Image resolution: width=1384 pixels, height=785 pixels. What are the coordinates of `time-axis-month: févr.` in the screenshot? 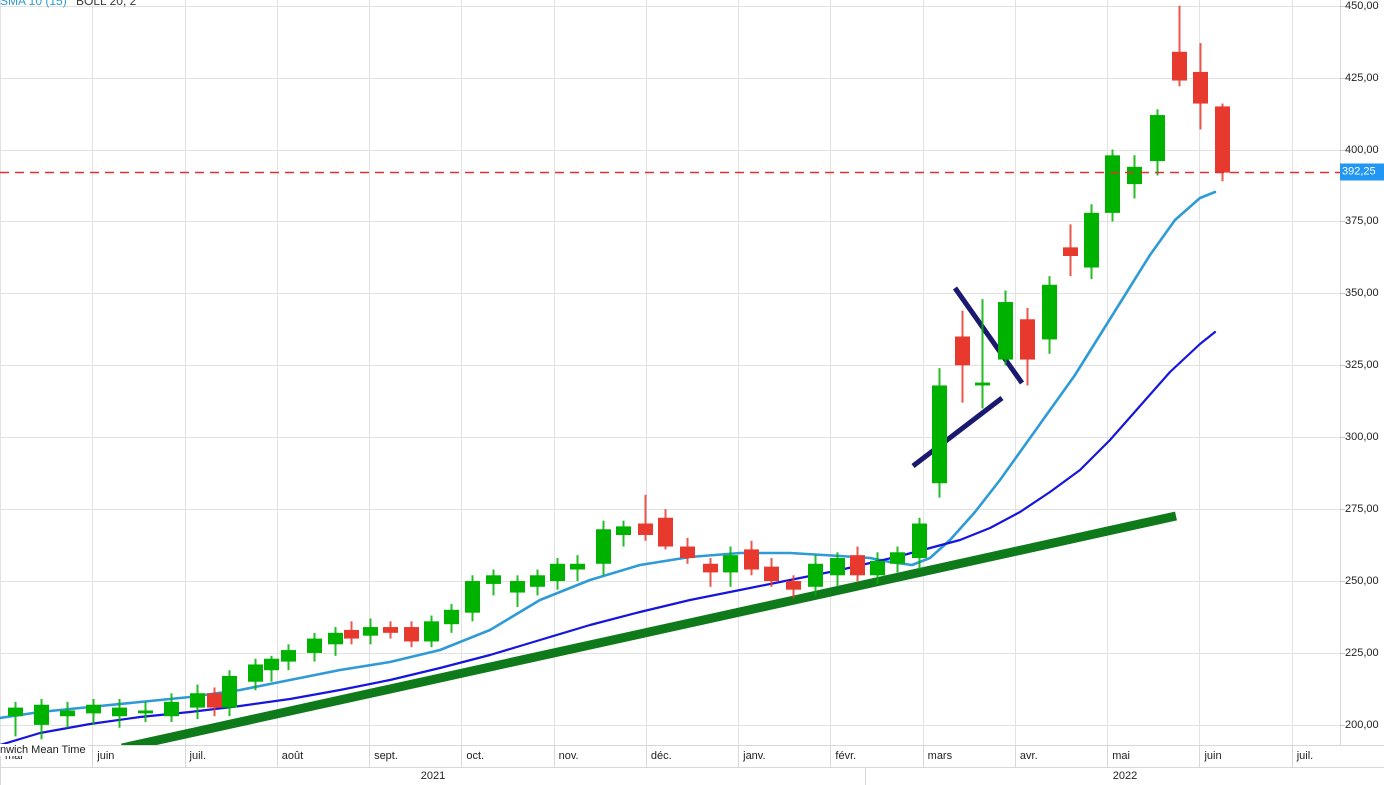 It's located at (876, 756).